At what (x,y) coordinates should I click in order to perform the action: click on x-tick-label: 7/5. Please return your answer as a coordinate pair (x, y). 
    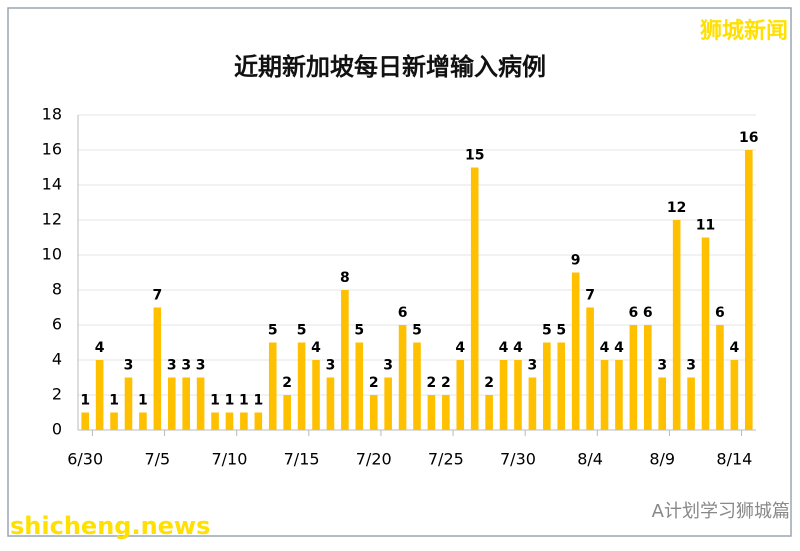
    Looking at the image, I should click on (157, 459).